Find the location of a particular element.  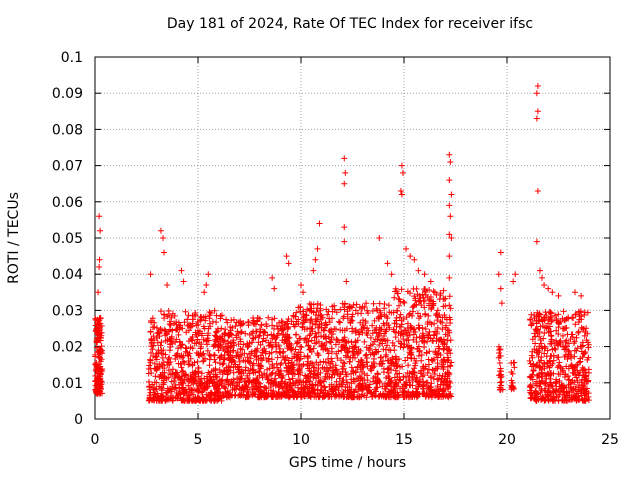

y-tick-label: 0.08 is located at coordinates (67, 130).